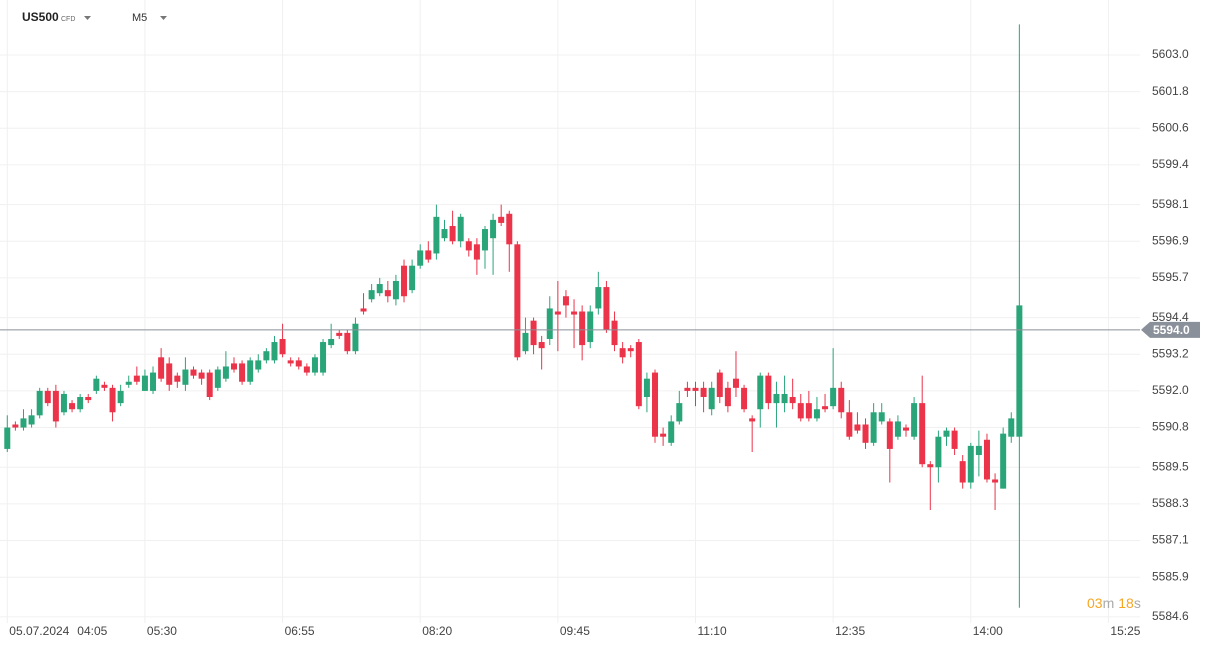 The width and height of the screenshot is (1212, 648). Describe the element at coordinates (1125, 631) in the screenshot. I see `x-tick-label: 15:25` at that location.